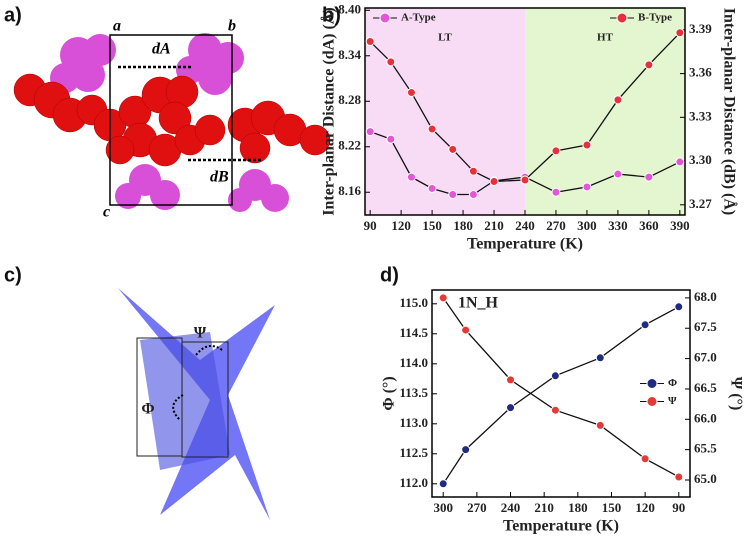 This screenshot has width=746, height=539. I want to click on legend-label: B-Type, so click(655, 18).